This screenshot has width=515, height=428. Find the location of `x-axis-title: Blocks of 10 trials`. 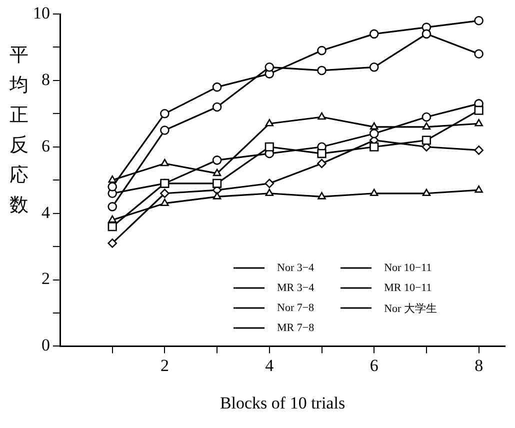

x-axis-title: Blocks of 10 trials is located at coordinates (283, 402).